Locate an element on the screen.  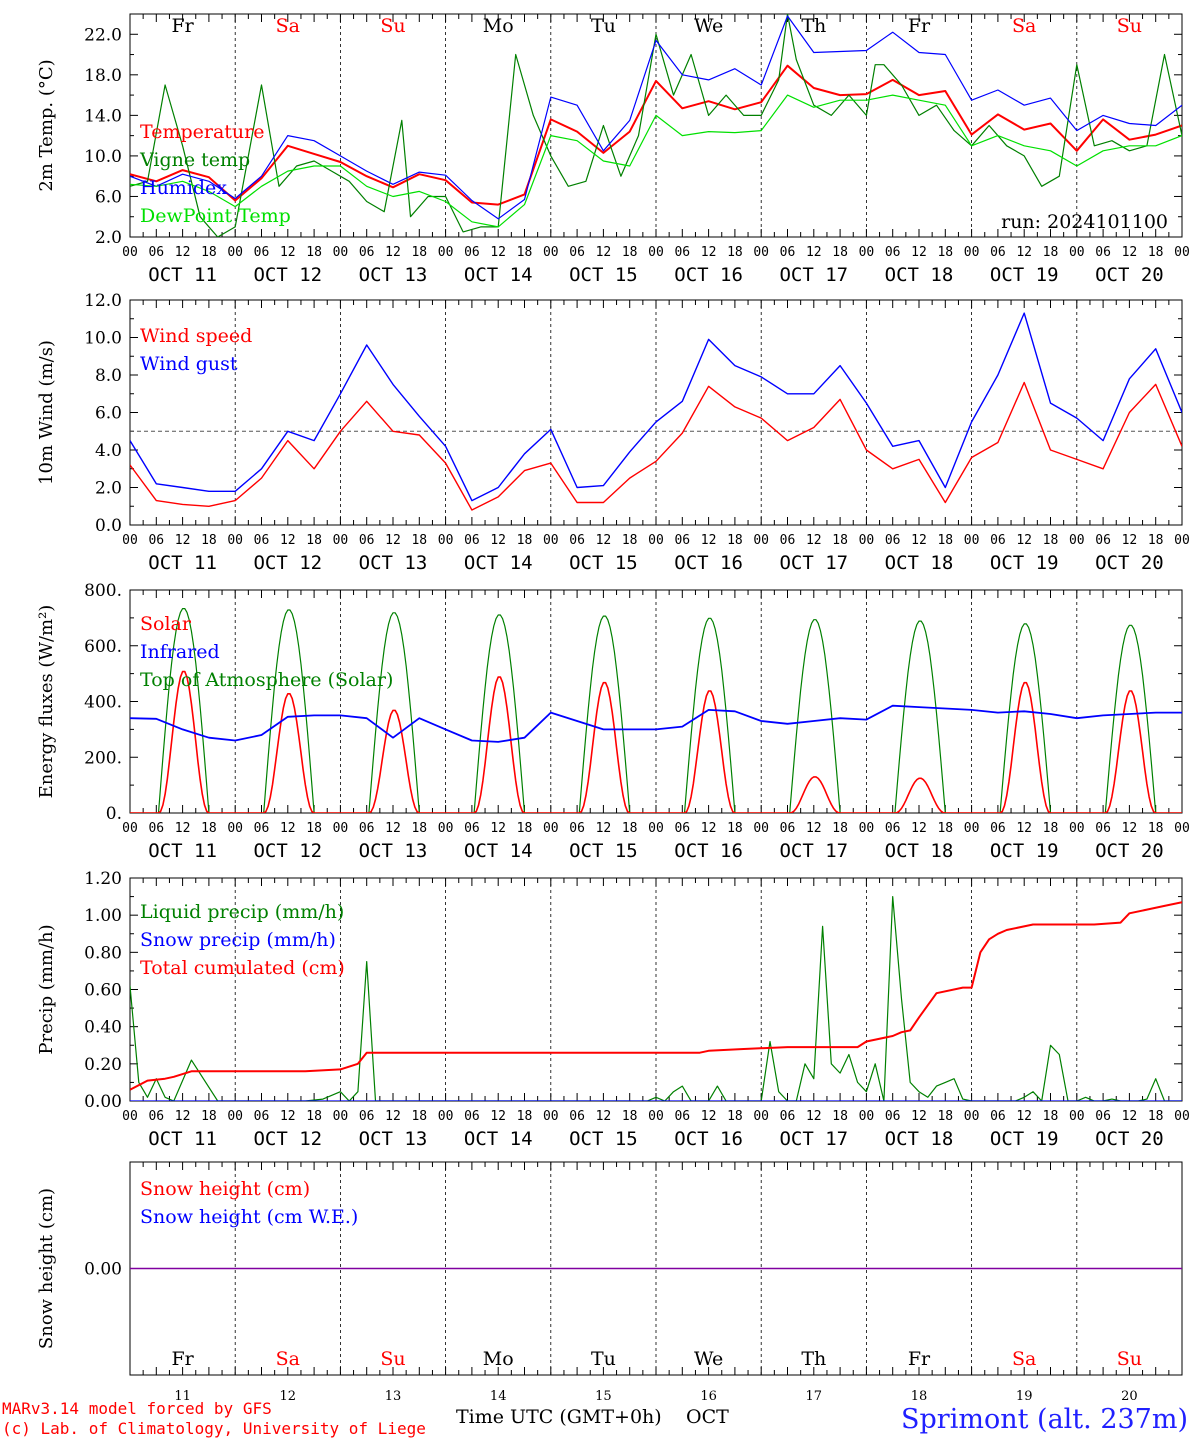
legend-entry: Infrared is located at coordinates (180, 652).